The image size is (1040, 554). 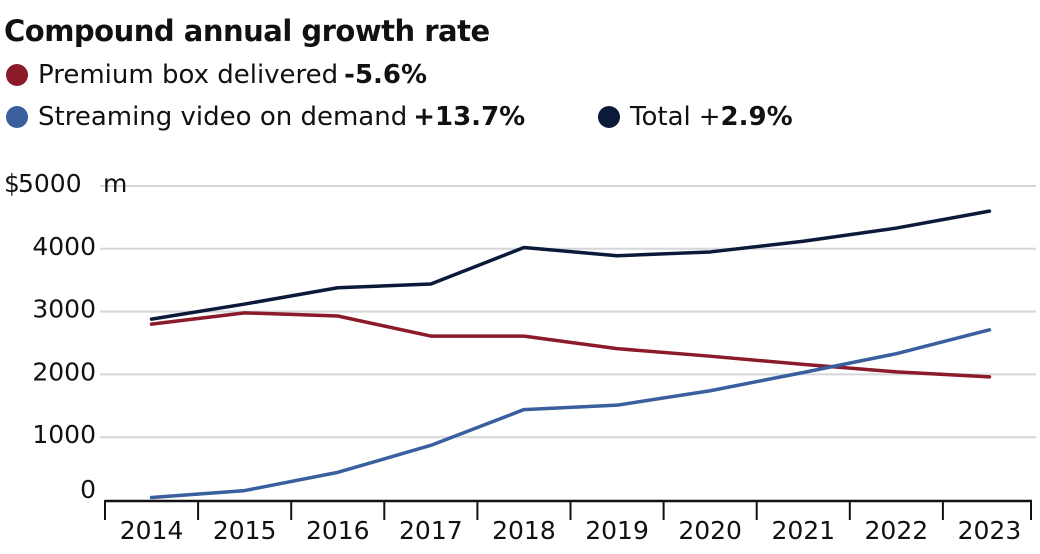 I want to click on legend-item-total: Total +2.9%, so click(x=695, y=117).